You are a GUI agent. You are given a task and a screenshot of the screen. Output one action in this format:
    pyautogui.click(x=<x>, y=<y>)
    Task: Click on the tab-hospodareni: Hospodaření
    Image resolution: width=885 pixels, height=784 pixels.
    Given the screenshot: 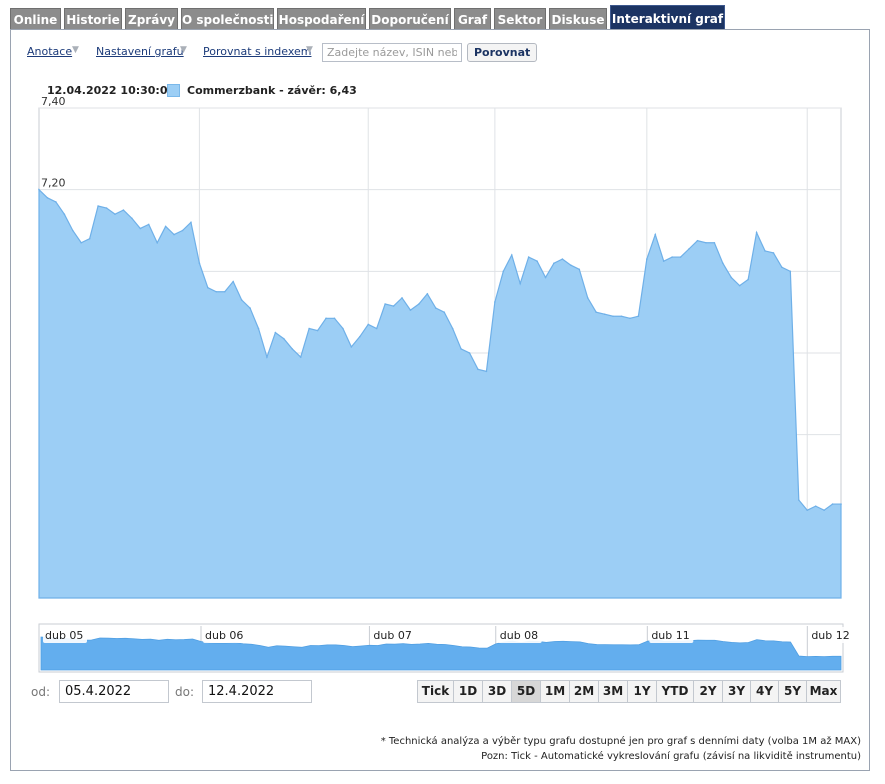 What is the action you would take?
    pyautogui.click(x=321, y=19)
    